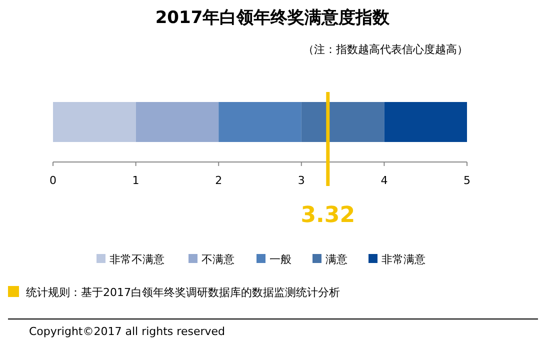 Image resolution: width=545 pixels, height=342 pixels. Describe the element at coordinates (183, 292) in the screenshot. I see `text: 统计规则：基于2017白领年终奖调研数据库的数据监测统计分析` at that location.